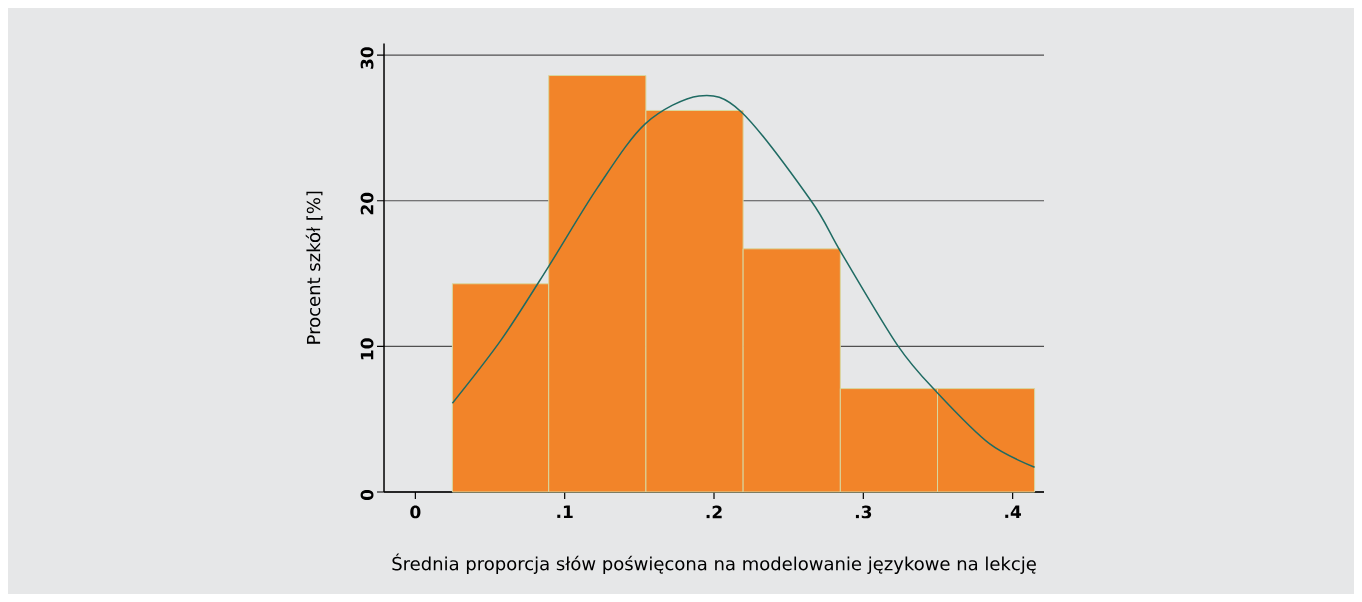 The image size is (1362, 602). What do you see at coordinates (863, 512) in the screenshot?
I see `x-tick-label: .3` at bounding box center [863, 512].